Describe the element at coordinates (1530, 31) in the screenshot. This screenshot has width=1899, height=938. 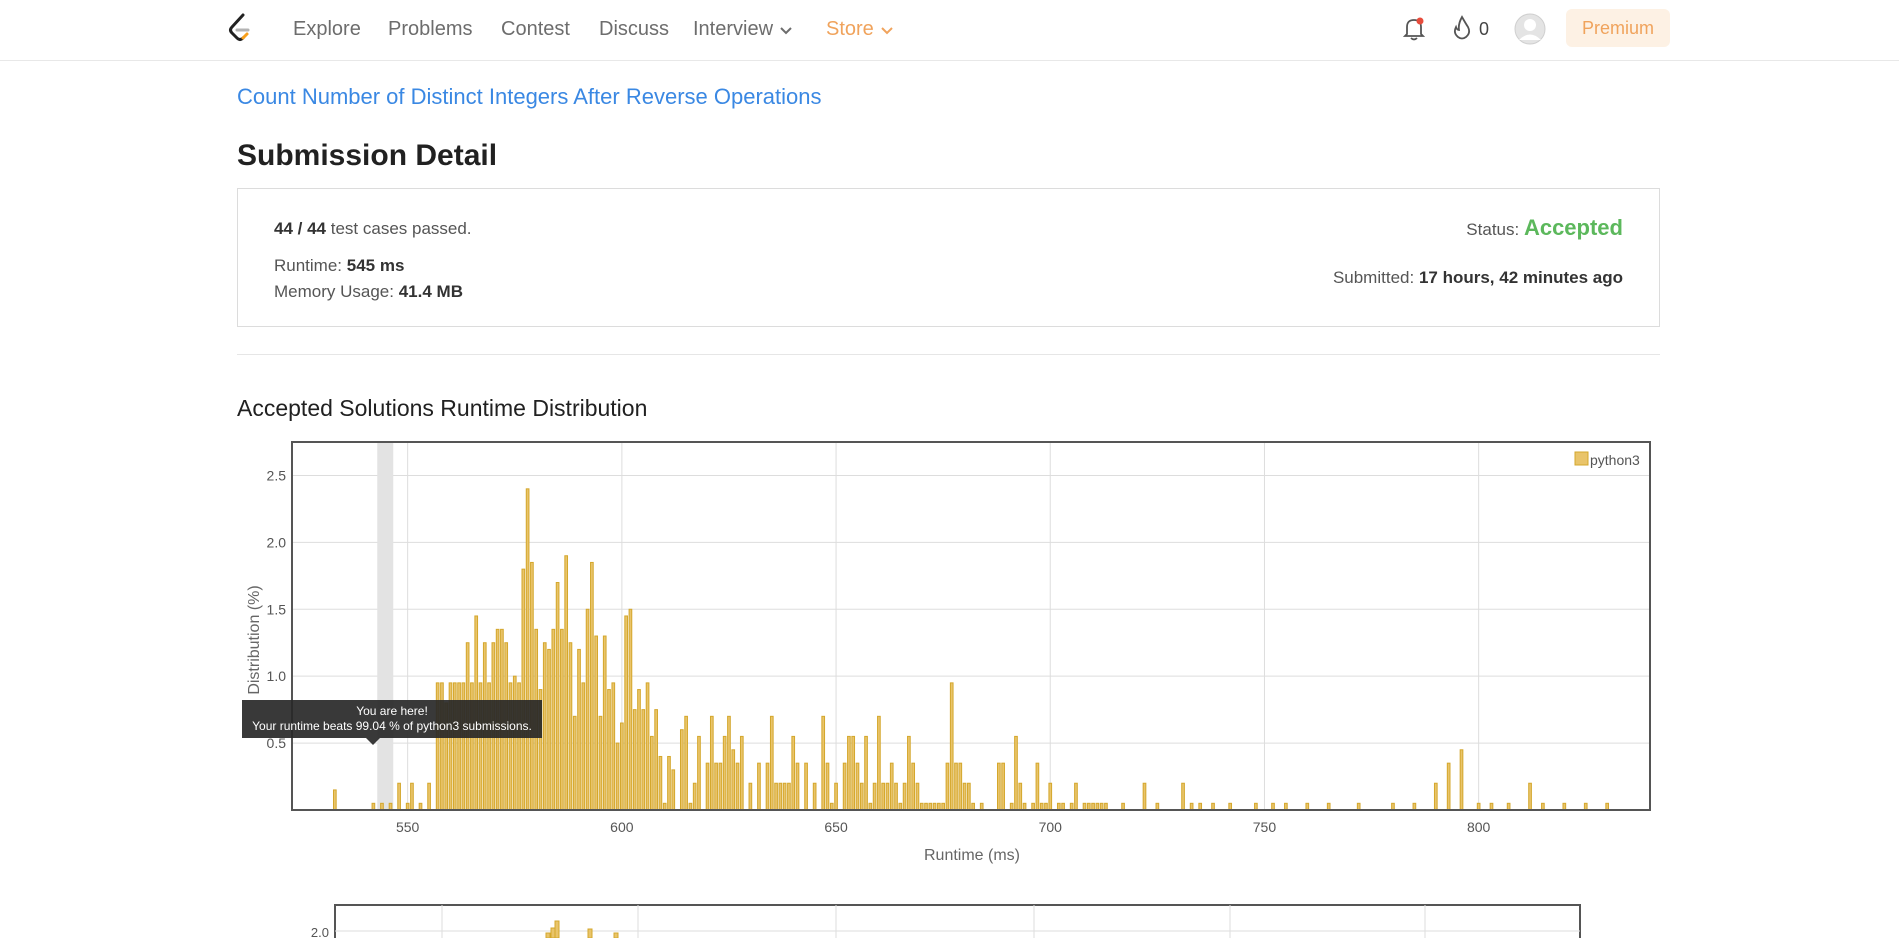
I see `avatar` at that location.